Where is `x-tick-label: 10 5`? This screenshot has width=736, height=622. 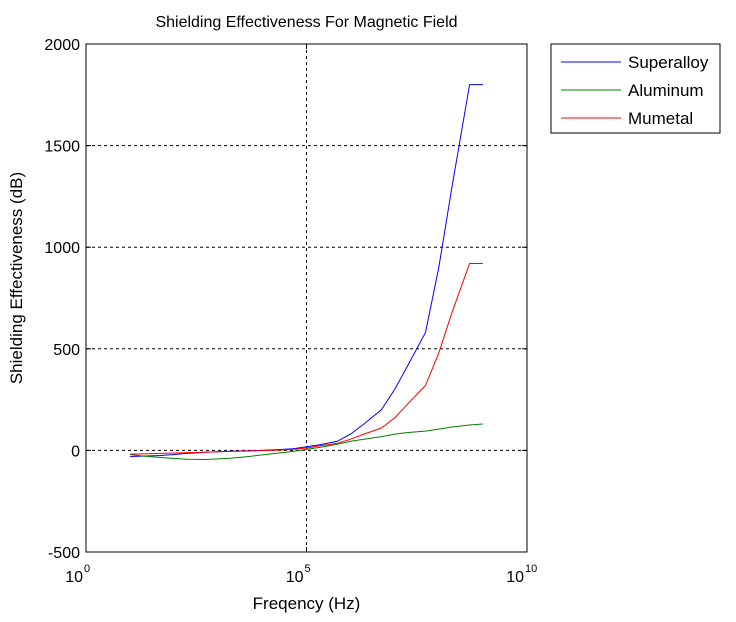 x-tick-label: 10 5 is located at coordinates (298, 574).